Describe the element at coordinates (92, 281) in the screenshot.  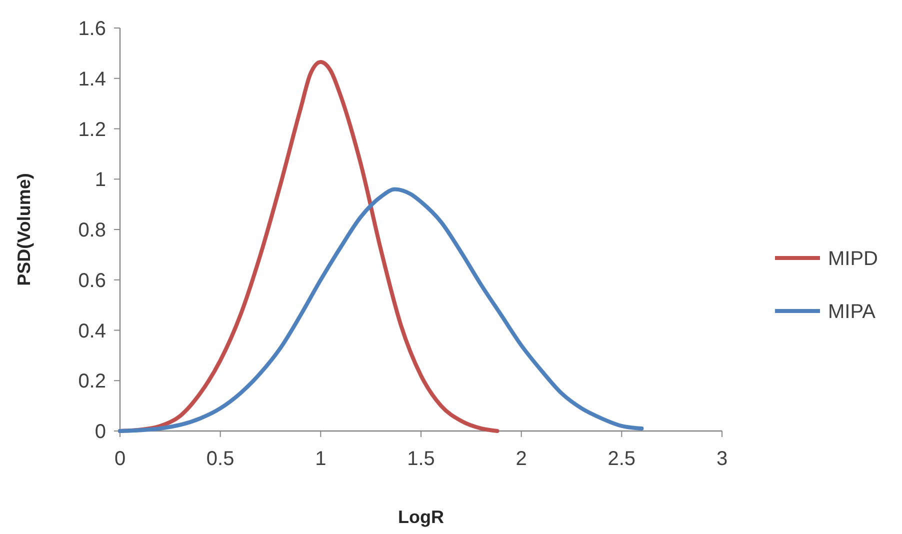
I see `y-tick-label: 0.6` at that location.